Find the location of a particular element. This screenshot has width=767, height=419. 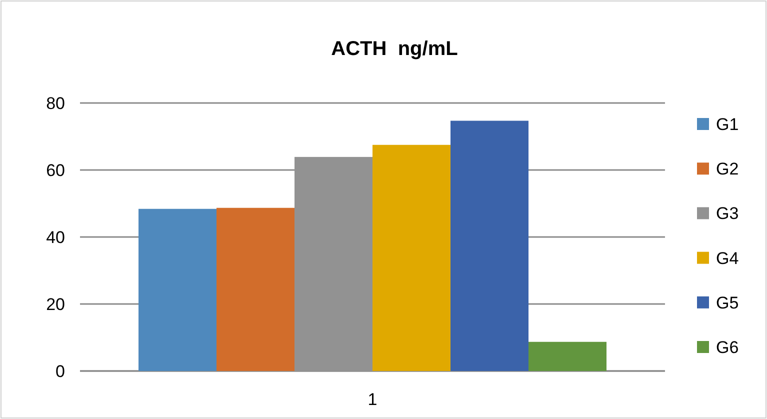

y-tick-label: 60 is located at coordinates (55, 170).